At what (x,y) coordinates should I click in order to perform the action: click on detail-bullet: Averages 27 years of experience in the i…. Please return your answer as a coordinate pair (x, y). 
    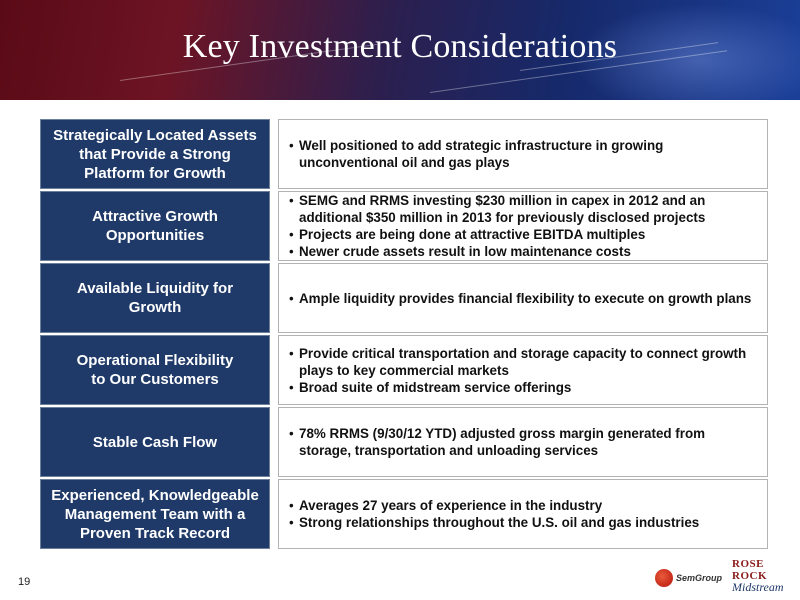
    Looking at the image, I should click on (524, 505).